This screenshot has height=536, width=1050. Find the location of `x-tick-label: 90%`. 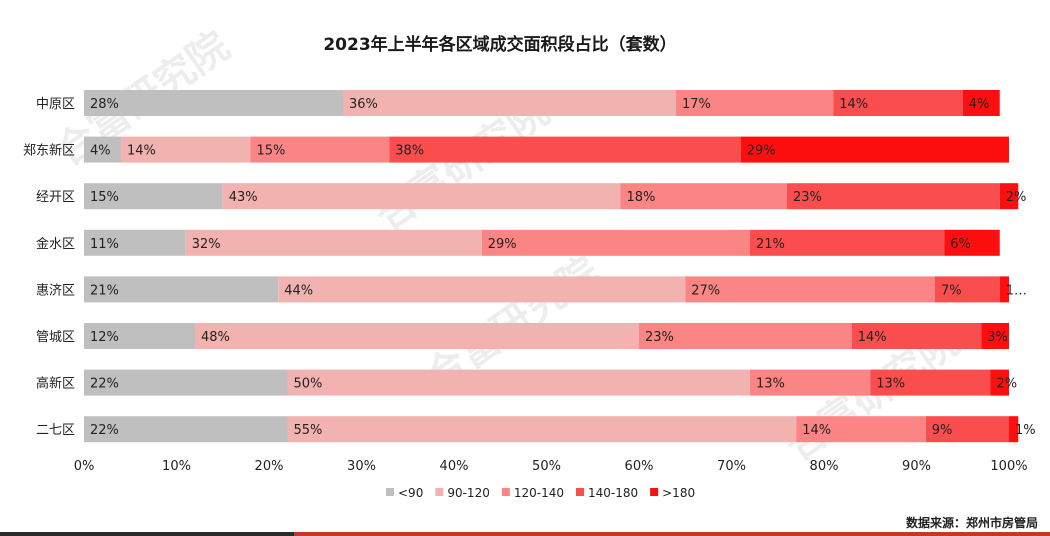

x-tick-label: 90% is located at coordinates (916, 466).